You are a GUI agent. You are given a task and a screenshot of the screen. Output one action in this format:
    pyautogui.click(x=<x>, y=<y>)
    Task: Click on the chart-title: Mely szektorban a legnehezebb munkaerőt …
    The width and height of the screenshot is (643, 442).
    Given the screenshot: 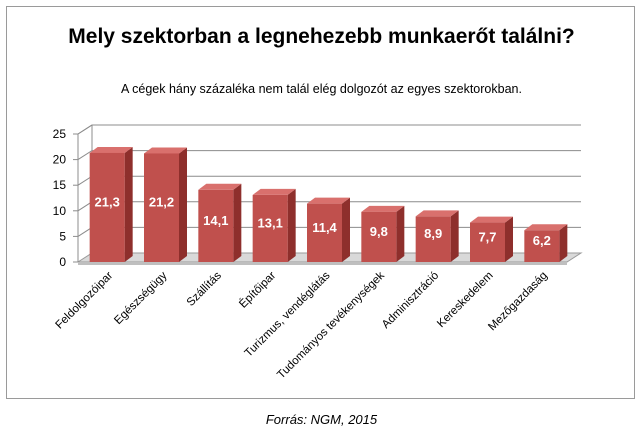 What is the action you would take?
    pyautogui.click(x=321, y=36)
    